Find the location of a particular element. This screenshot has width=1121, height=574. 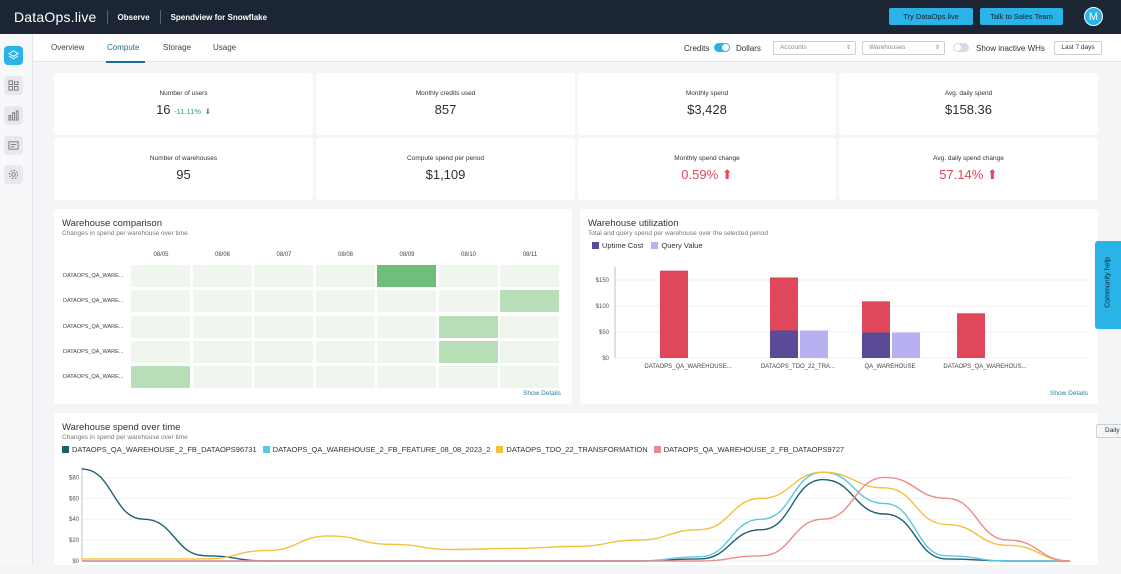

community-help-tab: Community help is located at coordinates (1108, 285).